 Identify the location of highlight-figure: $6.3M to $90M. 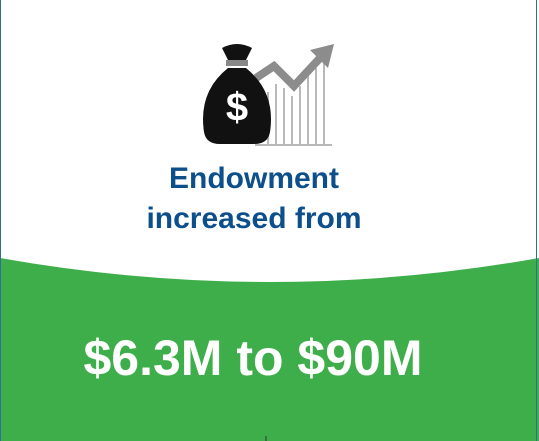
(252, 358).